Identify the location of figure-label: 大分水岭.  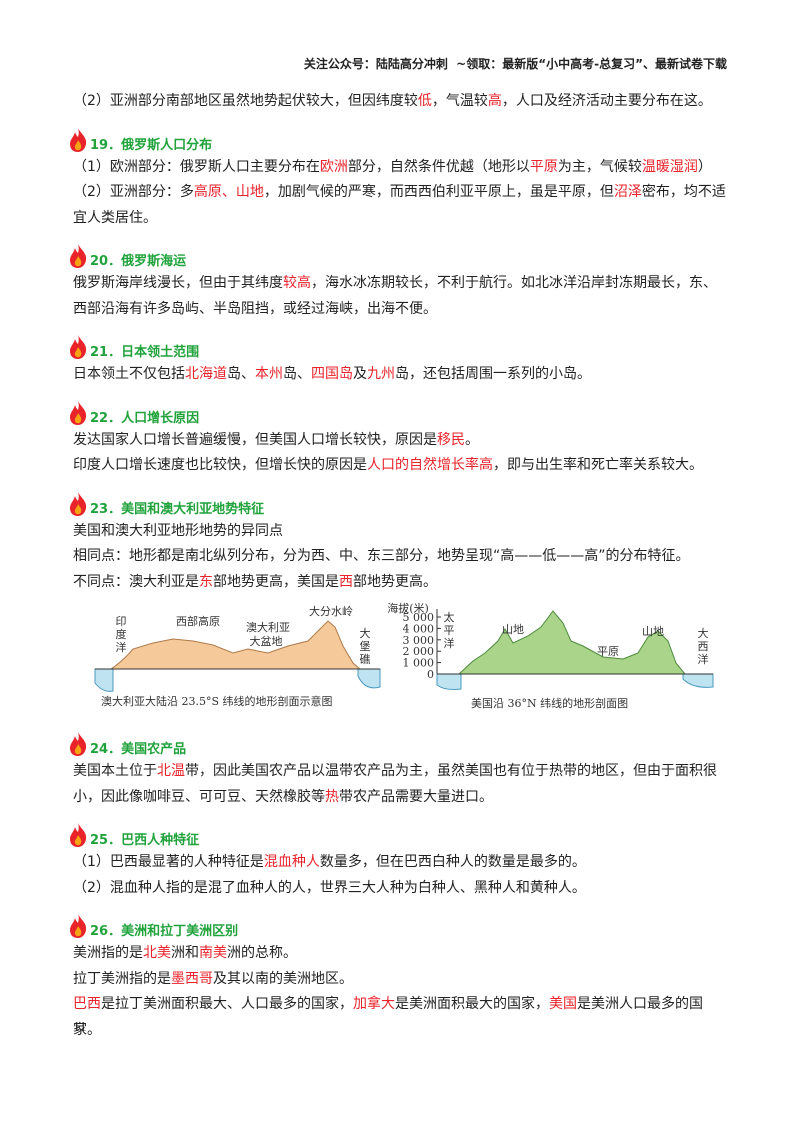
(331, 611).